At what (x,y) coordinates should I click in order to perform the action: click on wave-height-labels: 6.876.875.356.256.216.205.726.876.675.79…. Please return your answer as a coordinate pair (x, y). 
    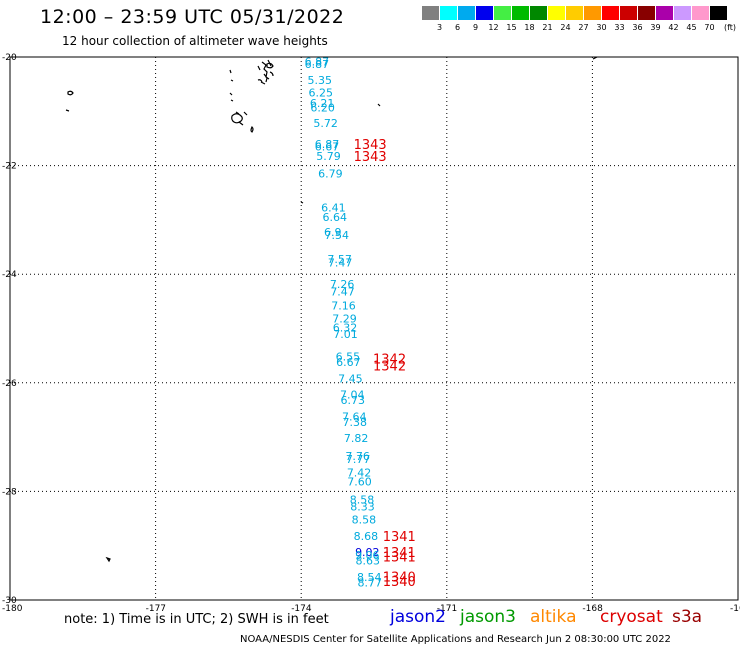
    Looking at the image, I should click on (343, 322).